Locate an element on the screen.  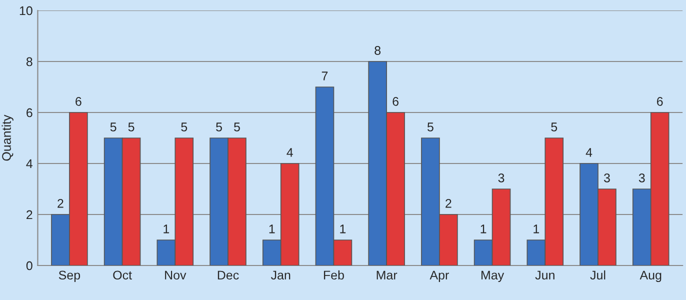
x-tick-label: Jul is located at coordinates (598, 275).